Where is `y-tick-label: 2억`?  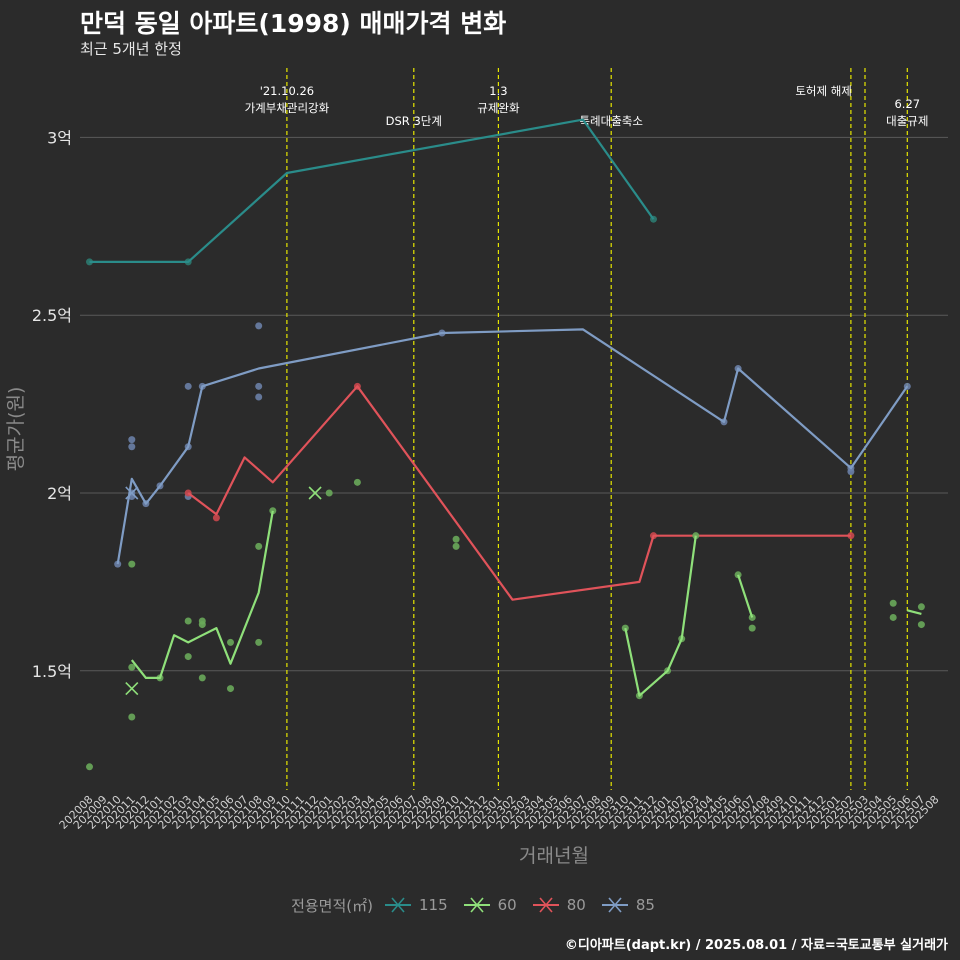
y-tick-label: 2억 is located at coordinates (59, 493).